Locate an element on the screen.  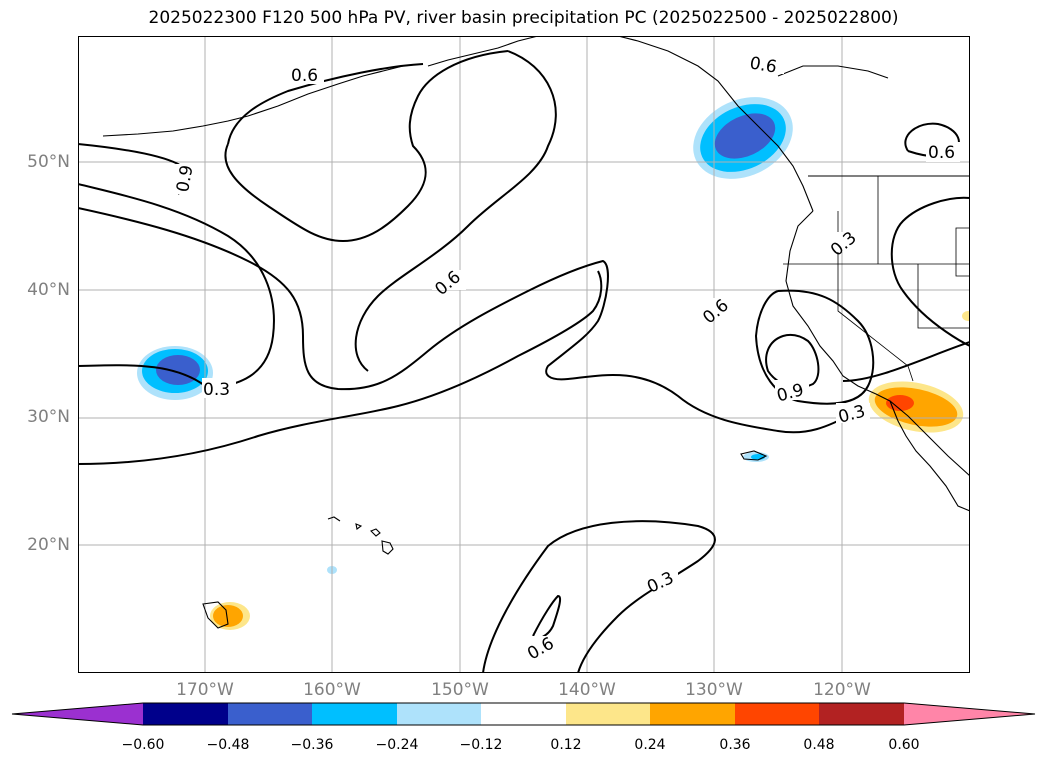
lon-label-120w: 120°W is located at coordinates (842, 690).